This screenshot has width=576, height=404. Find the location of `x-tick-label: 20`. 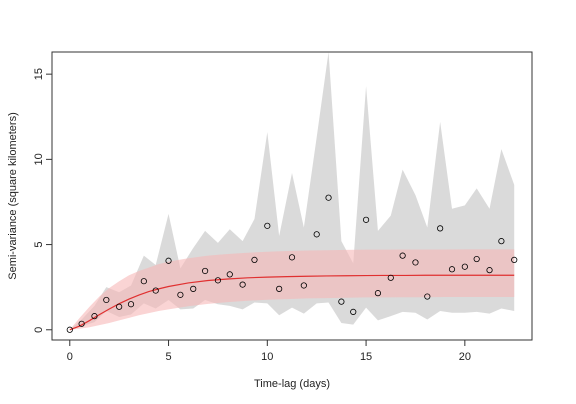

x-tick-label: 20 is located at coordinates (465, 357).